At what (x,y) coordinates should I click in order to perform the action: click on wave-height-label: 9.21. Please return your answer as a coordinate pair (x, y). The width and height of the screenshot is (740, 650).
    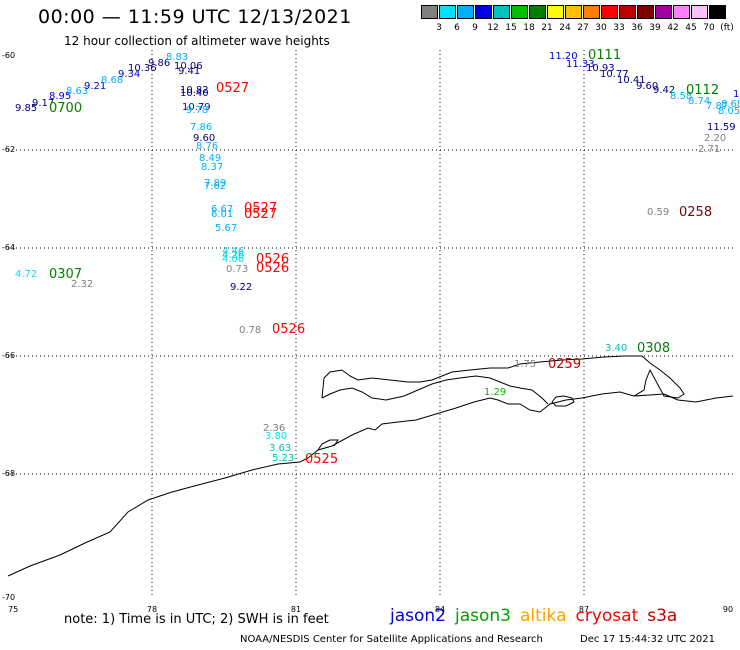
    Looking at the image, I should click on (95, 86).